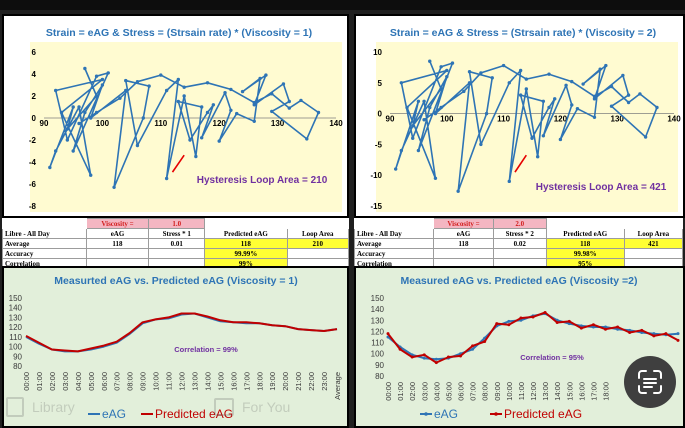 This screenshot has height=428, width=685. Describe the element at coordinates (160, 123) in the screenshot. I see `x-tick-label: 110` at that location.